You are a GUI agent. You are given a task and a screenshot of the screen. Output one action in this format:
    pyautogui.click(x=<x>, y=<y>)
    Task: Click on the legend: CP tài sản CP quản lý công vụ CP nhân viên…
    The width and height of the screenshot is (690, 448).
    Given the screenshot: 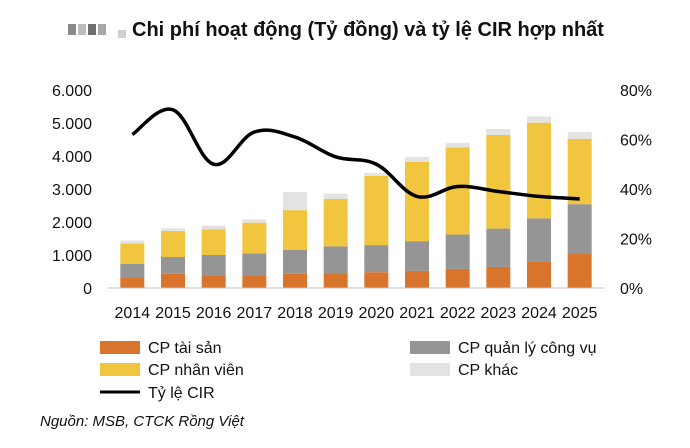 What is the action you would take?
    pyautogui.click(x=348, y=371)
    